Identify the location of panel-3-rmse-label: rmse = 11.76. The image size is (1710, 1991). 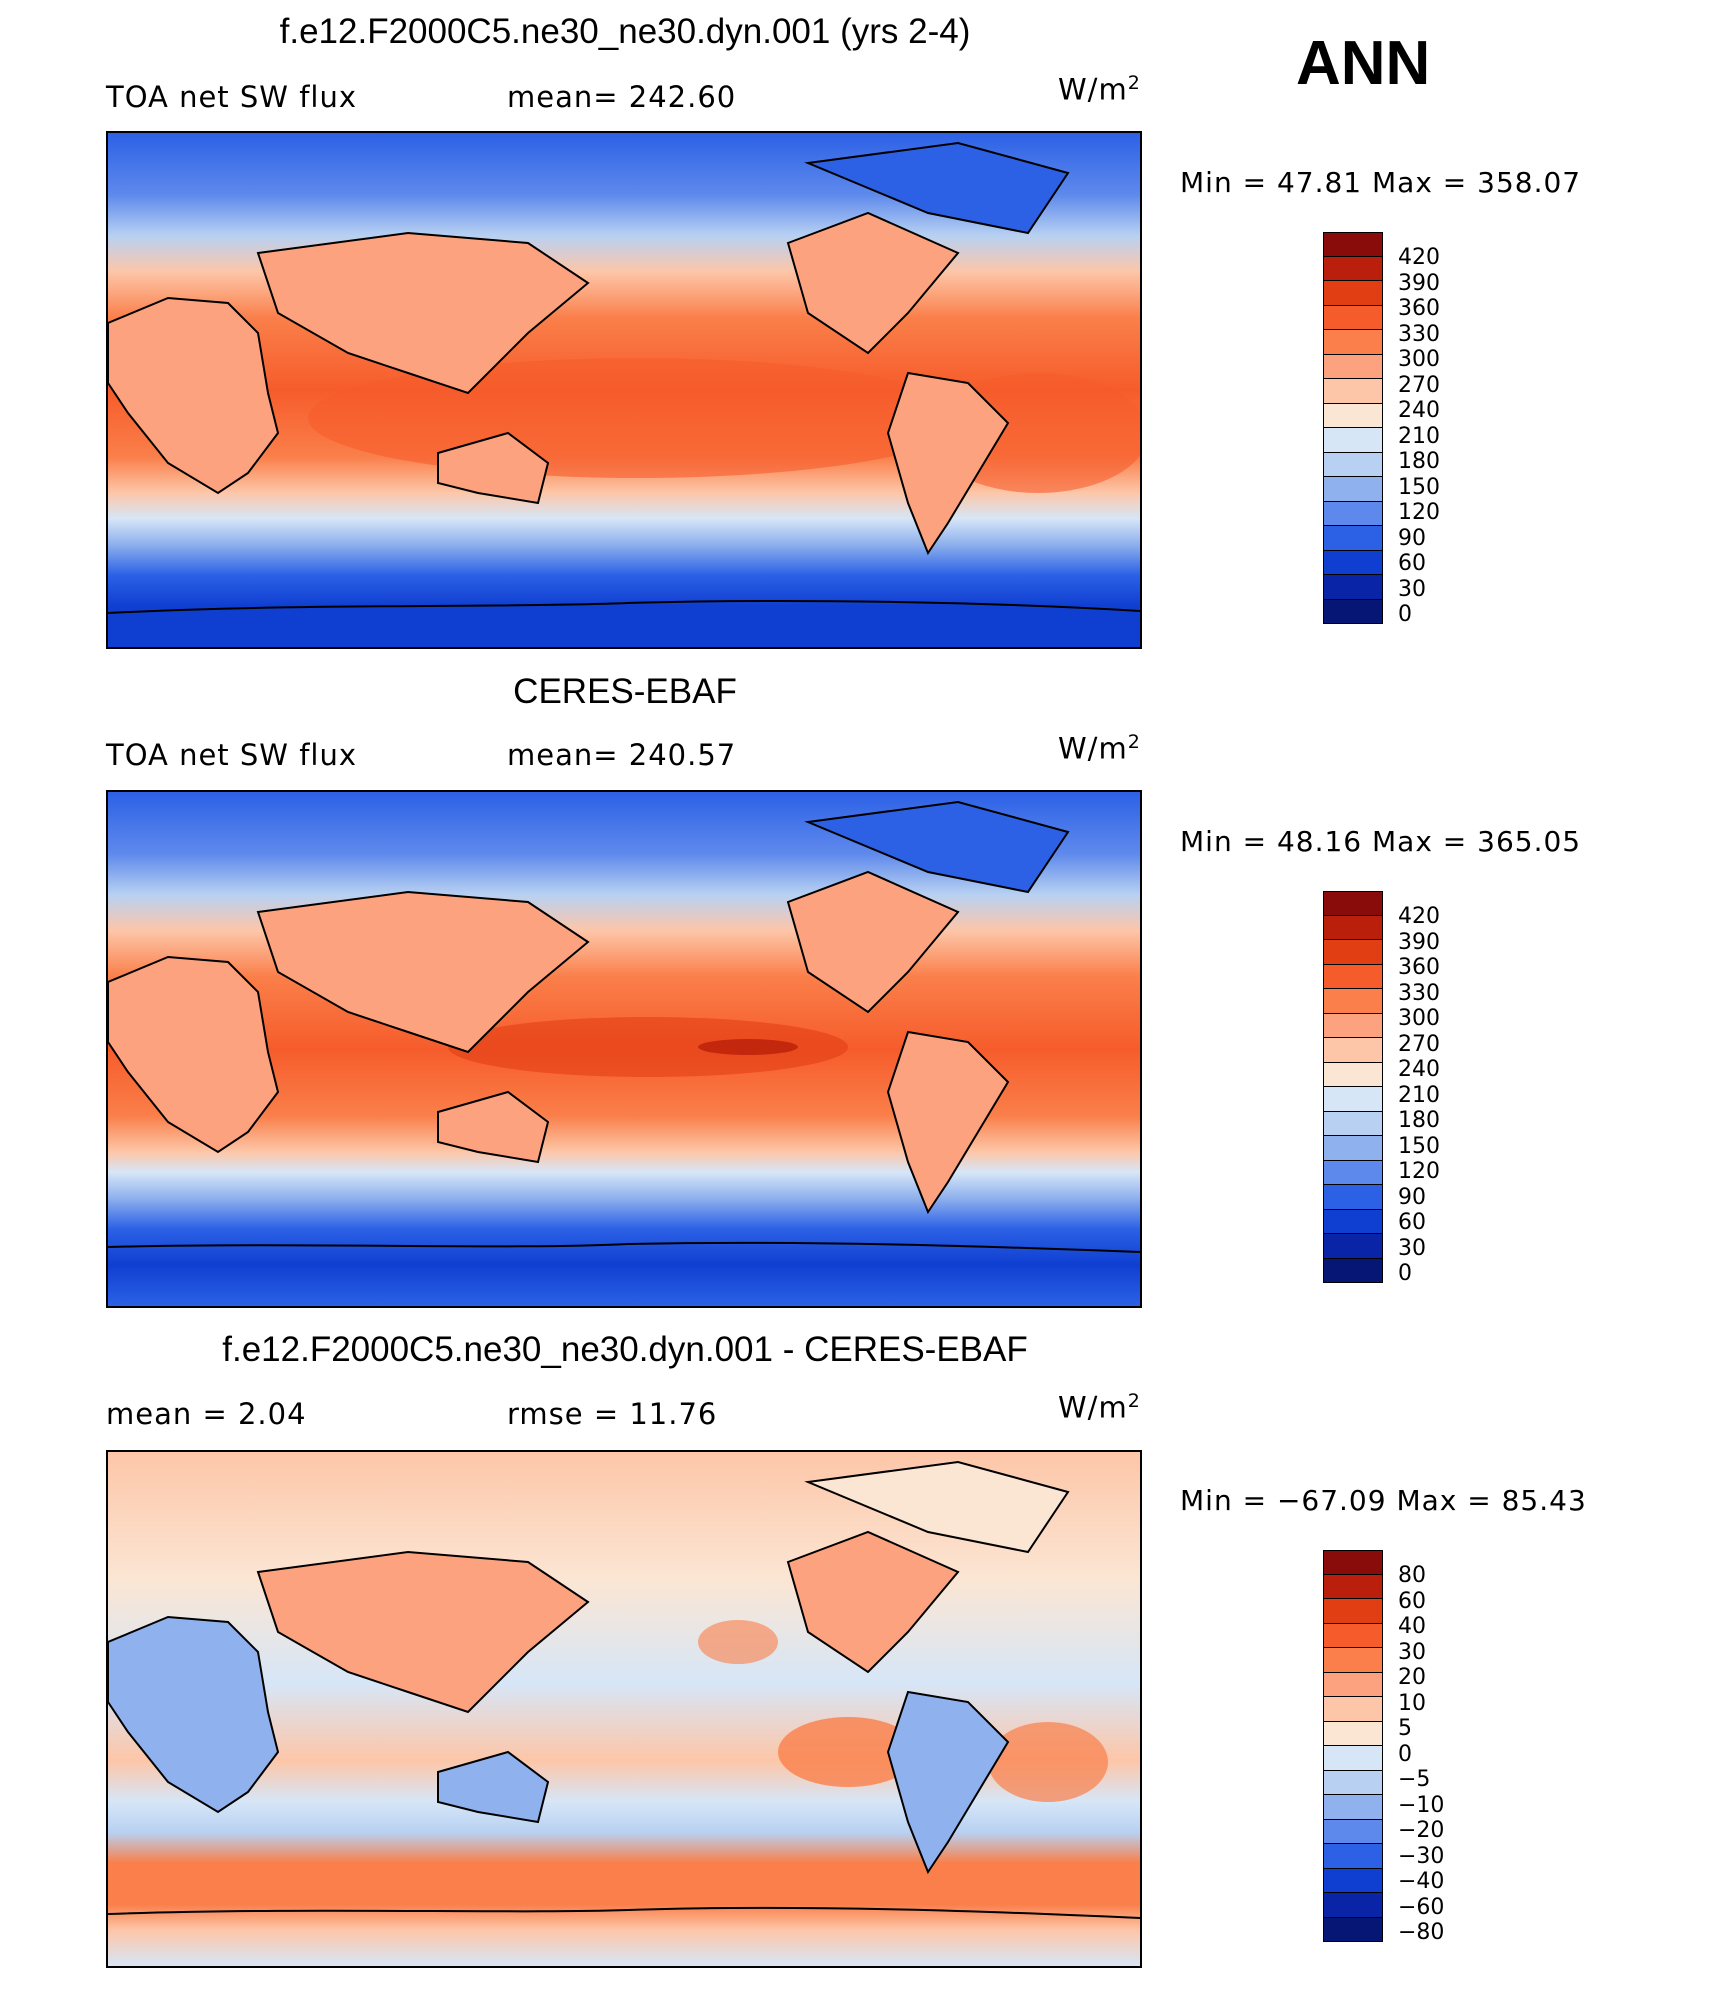
(612, 1414).